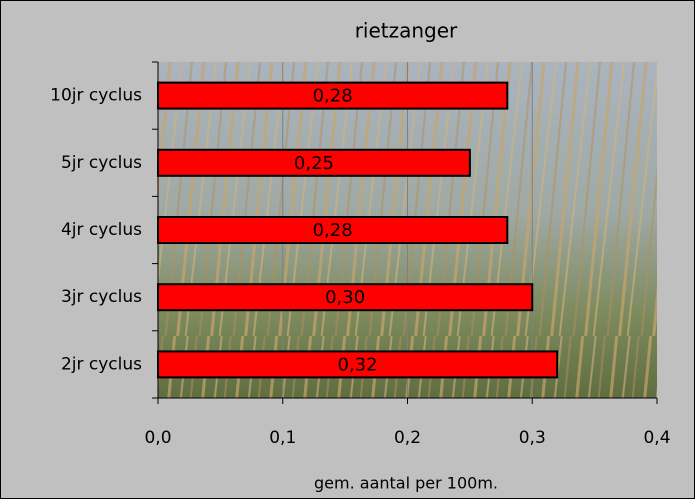 The image size is (695, 499). I want to click on y-tick-label: 10jr cyclus, so click(96, 96).